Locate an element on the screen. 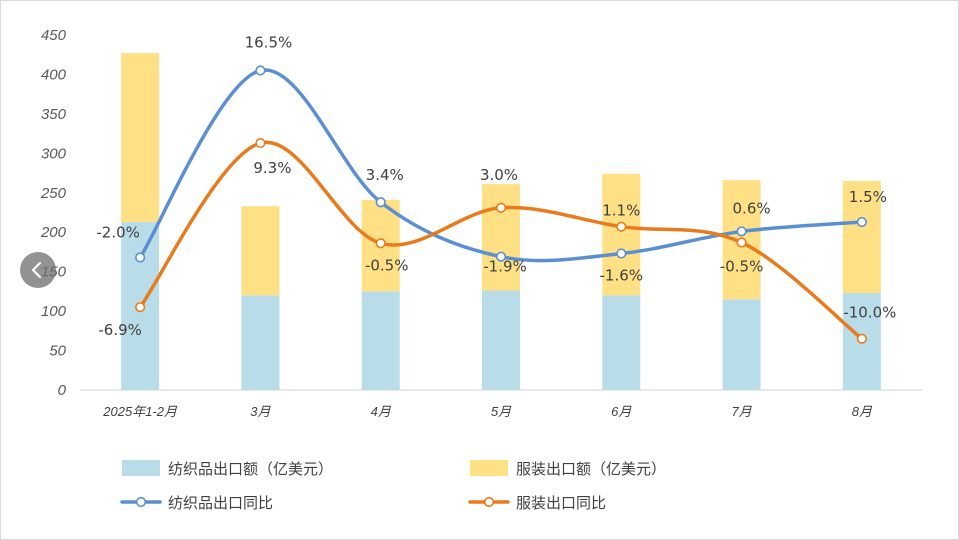  y-tick-label: 0 is located at coordinates (62, 390).